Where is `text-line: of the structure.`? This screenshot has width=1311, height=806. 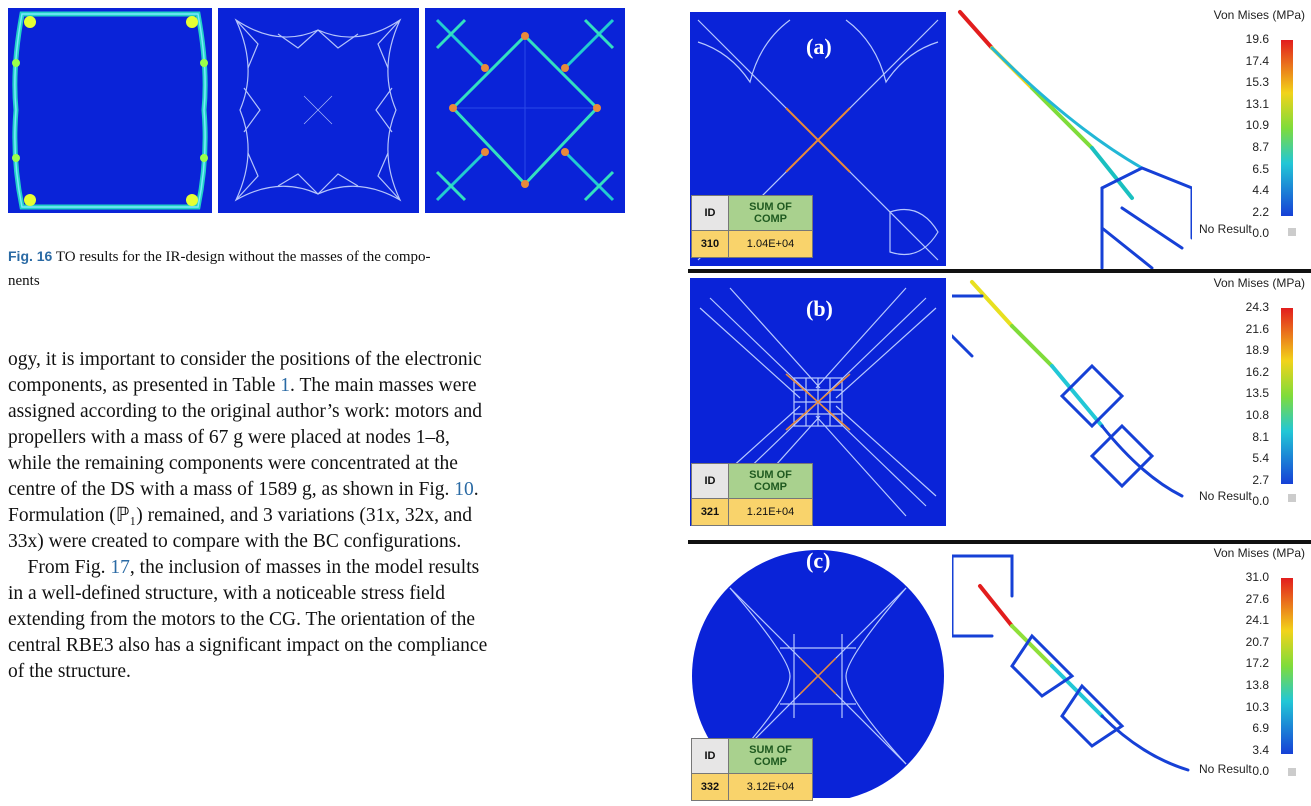 text-line: of the structure. is located at coordinates (69, 671).